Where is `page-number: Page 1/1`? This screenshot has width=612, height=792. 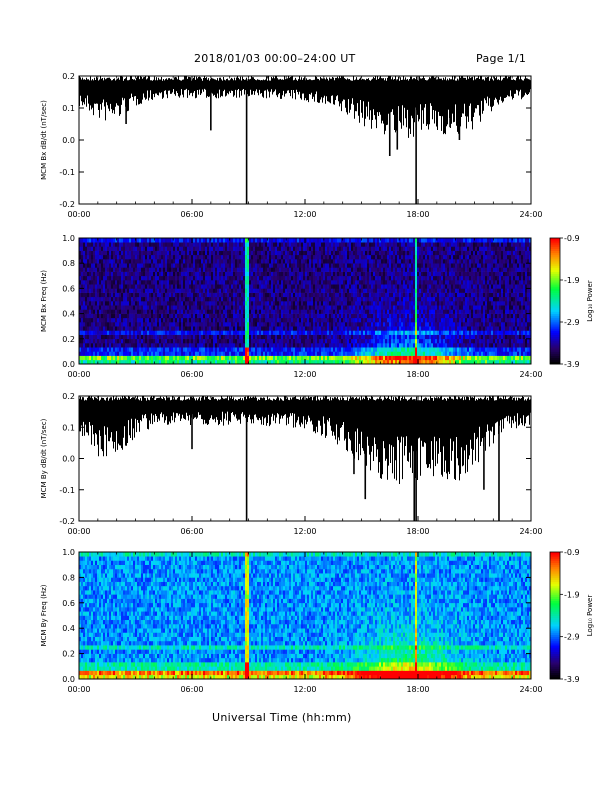 page-number: Page 1/1 is located at coordinates (501, 58).